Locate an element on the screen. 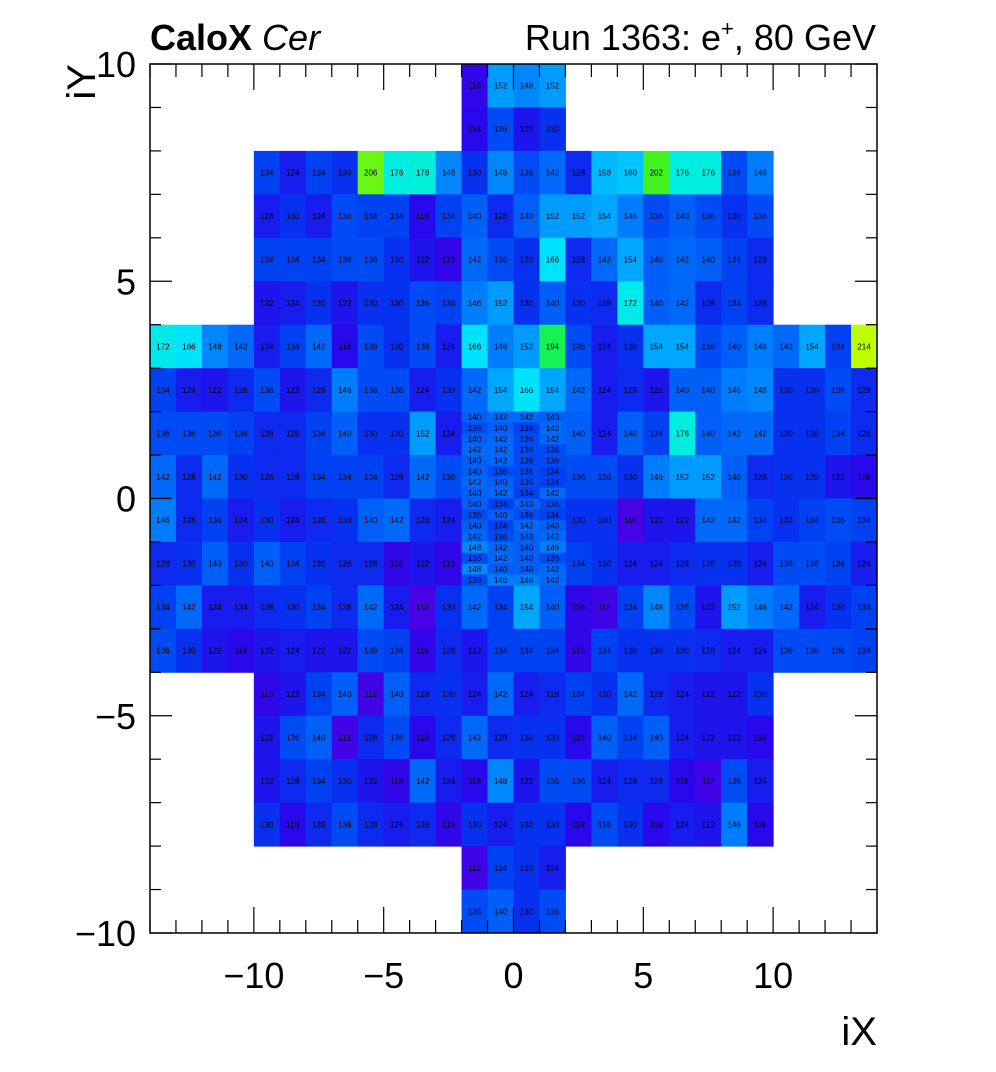 The image size is (996, 1072). cell-value-label: 152 is located at coordinates (579, 216).